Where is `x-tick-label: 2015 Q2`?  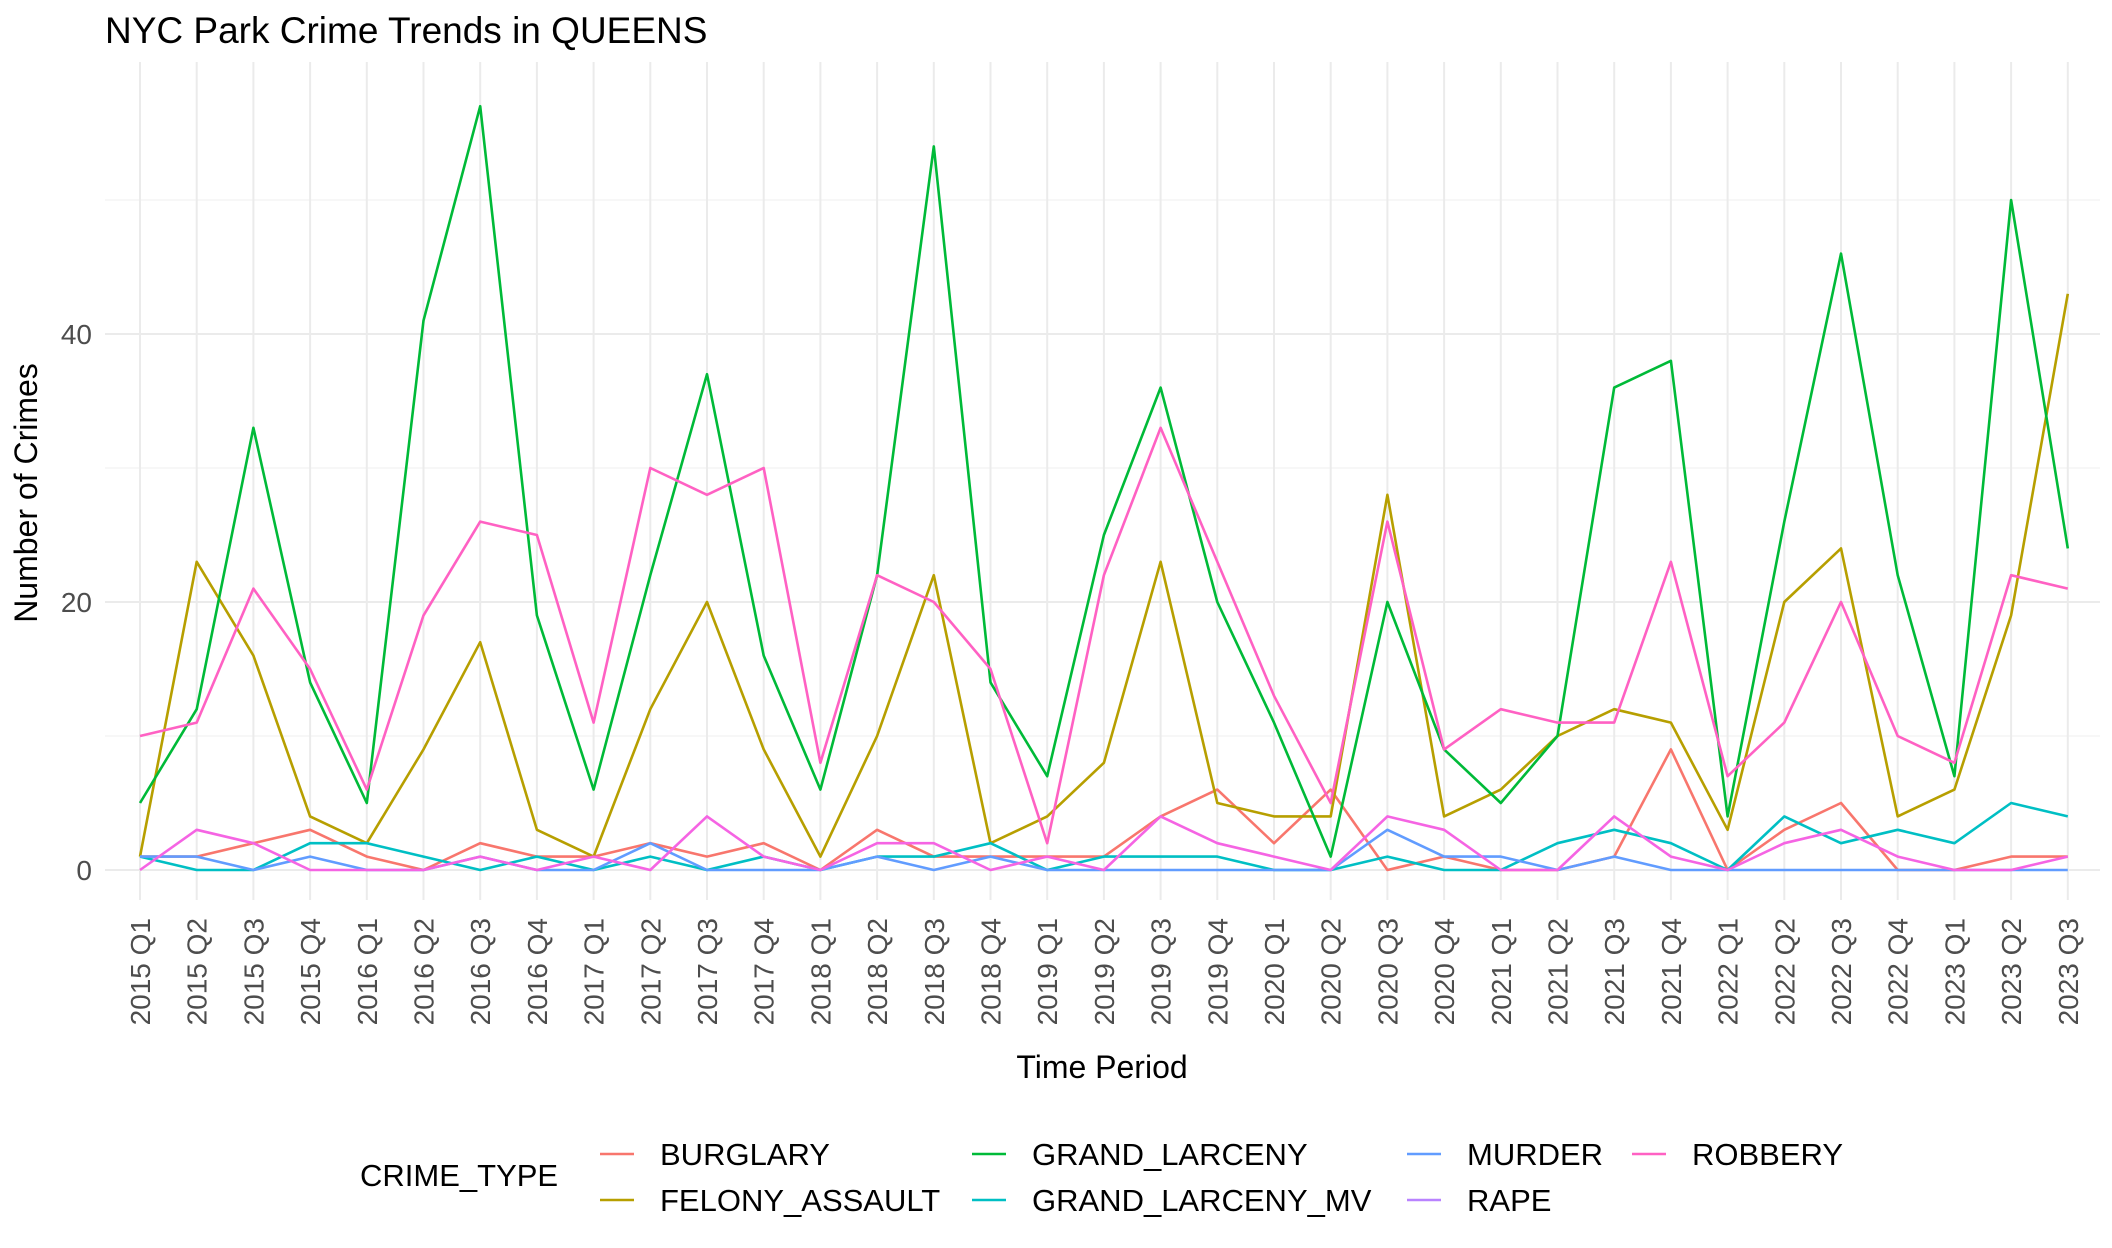 x-tick-label: 2015 Q2 is located at coordinates (197, 971).